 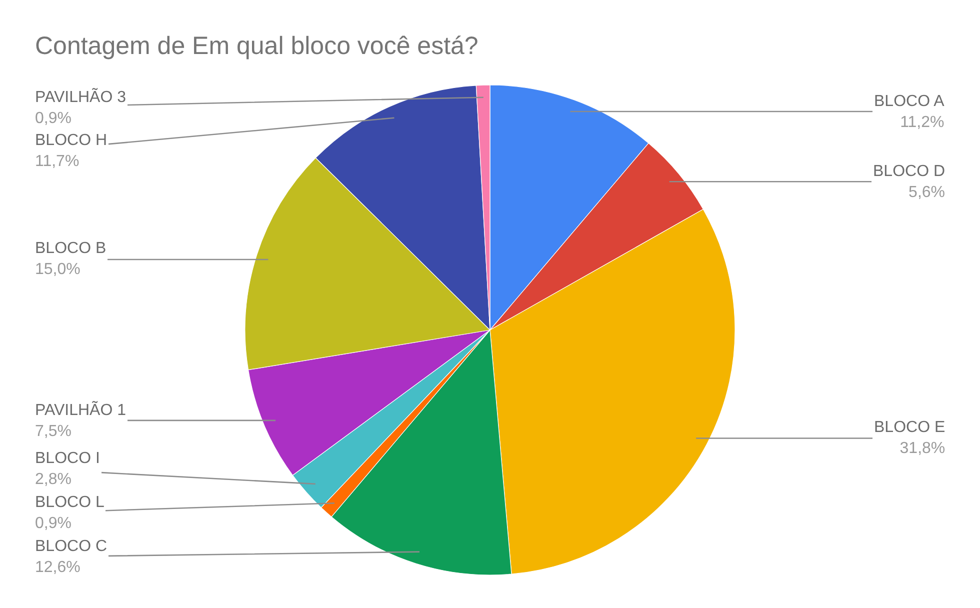 I want to click on slice-label: PAVILHÃO 1, so click(x=80, y=409).